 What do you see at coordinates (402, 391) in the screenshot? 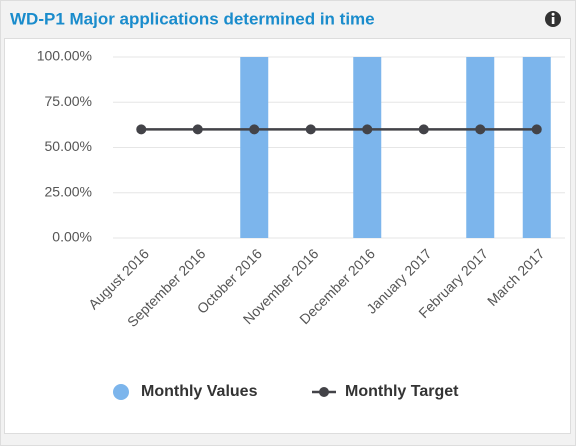
I see `legend-label: Monthly Target` at bounding box center [402, 391].